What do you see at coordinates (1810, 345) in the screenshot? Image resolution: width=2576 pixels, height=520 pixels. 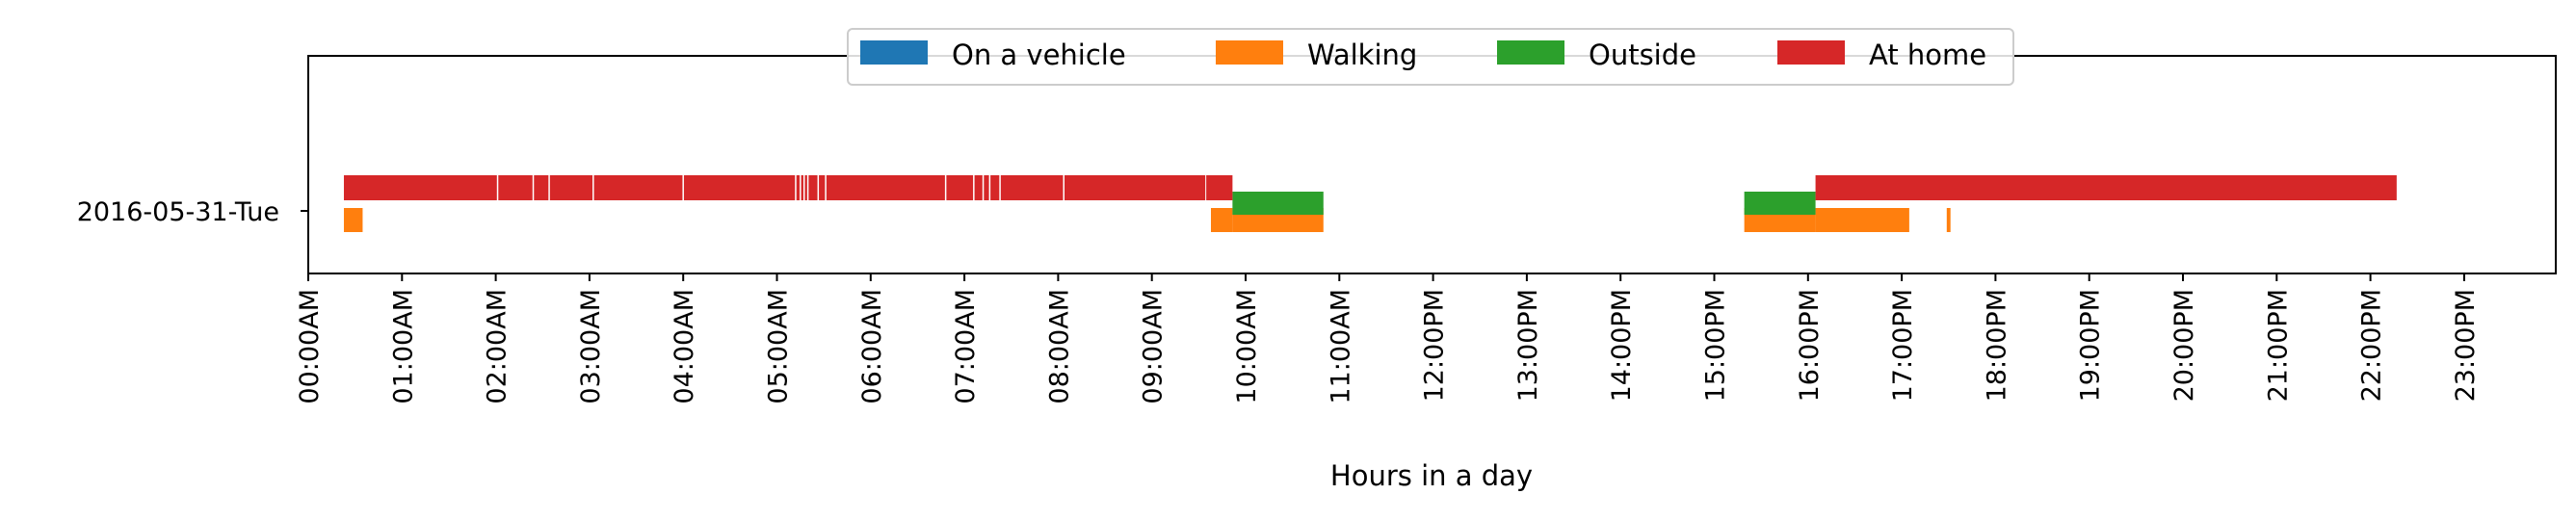 I see `x-tick-label-16: 16:00PM` at bounding box center [1810, 345].